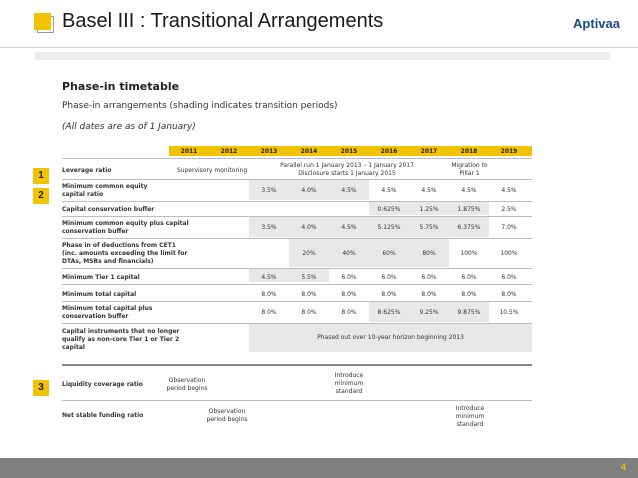 The image size is (638, 478). I want to click on row-label-nsfr: Net stable funding ratio, so click(103, 415).